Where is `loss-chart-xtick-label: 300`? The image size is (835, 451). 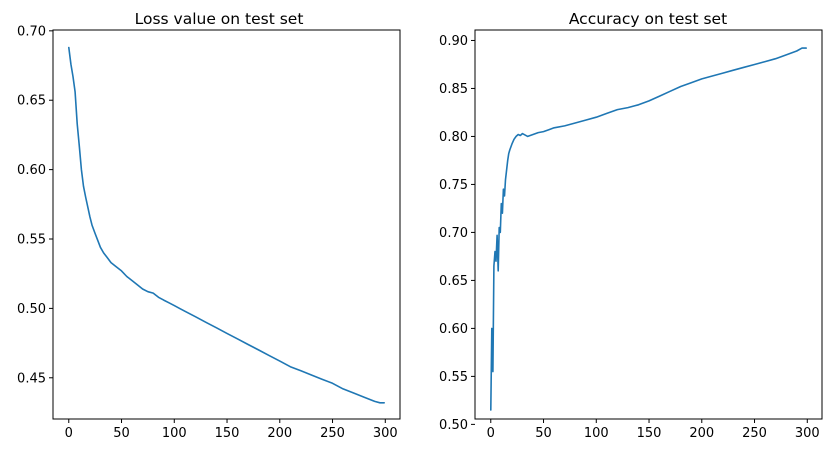
loss-chart-xtick-label: 300 is located at coordinates (385, 433).